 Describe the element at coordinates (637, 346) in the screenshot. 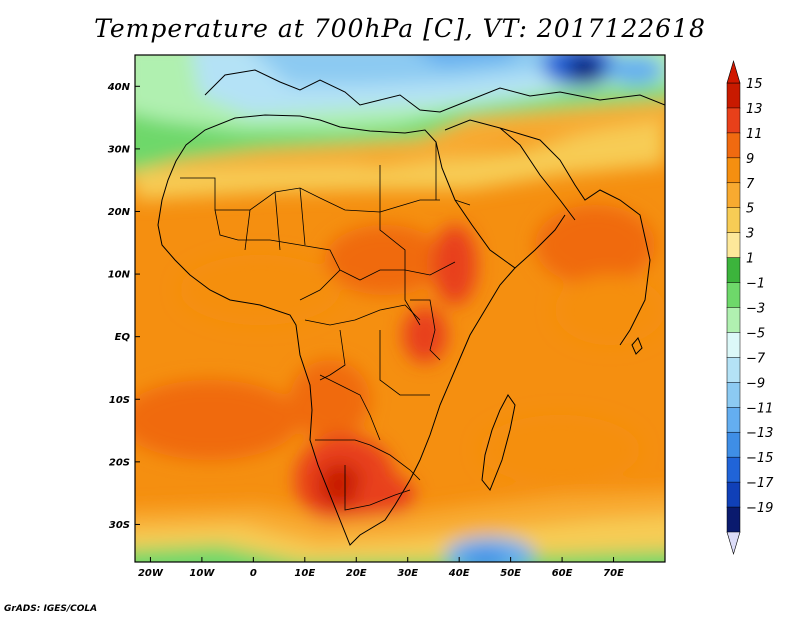

I see `sri-lanka-coastline` at that location.